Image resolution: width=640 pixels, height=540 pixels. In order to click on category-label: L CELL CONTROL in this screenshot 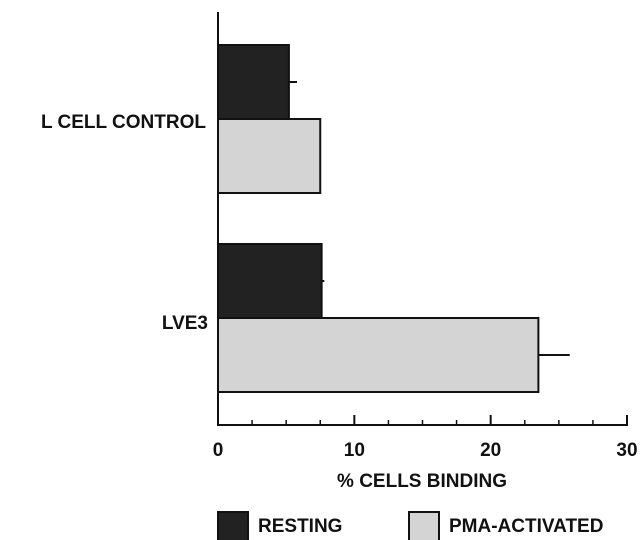, I will do `click(123, 122)`.